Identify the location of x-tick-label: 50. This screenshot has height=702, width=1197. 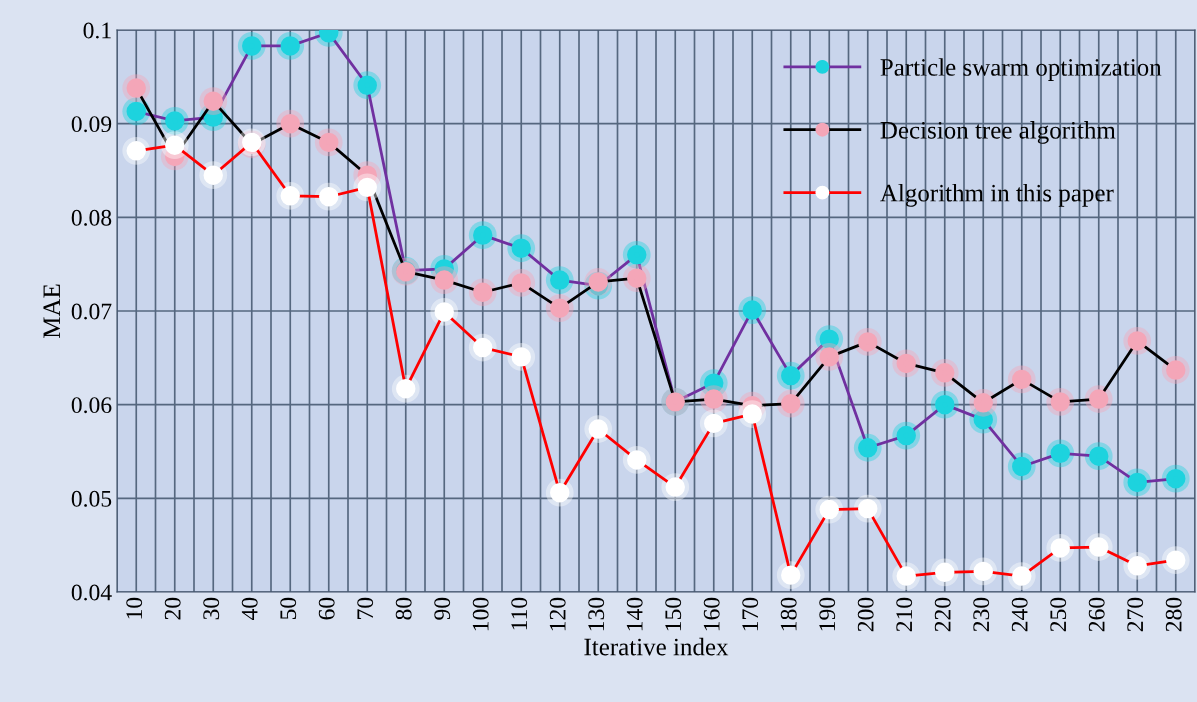
(288, 608).